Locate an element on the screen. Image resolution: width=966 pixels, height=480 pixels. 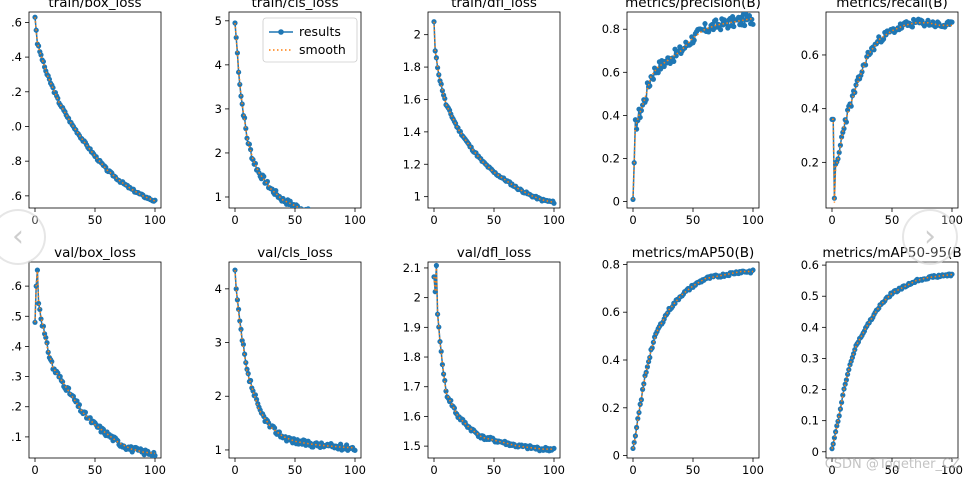
previous-image-button: ‹ is located at coordinates (23, 237).